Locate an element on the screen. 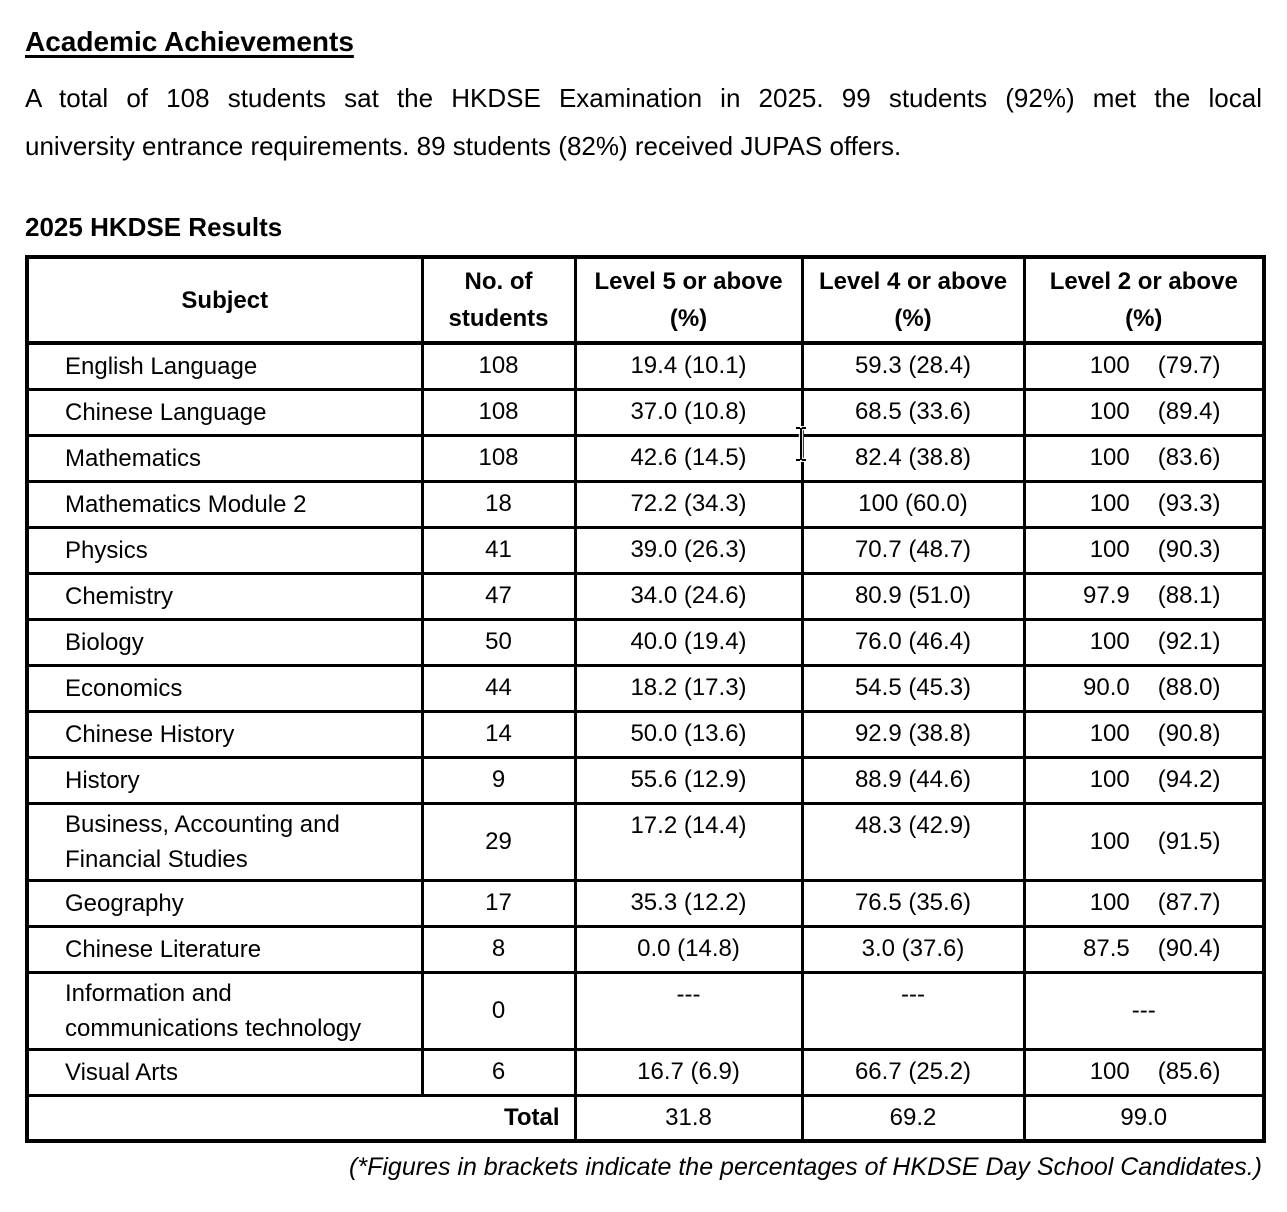 The width and height of the screenshot is (1287, 1212). subject-cell: Geography is located at coordinates (224, 903).